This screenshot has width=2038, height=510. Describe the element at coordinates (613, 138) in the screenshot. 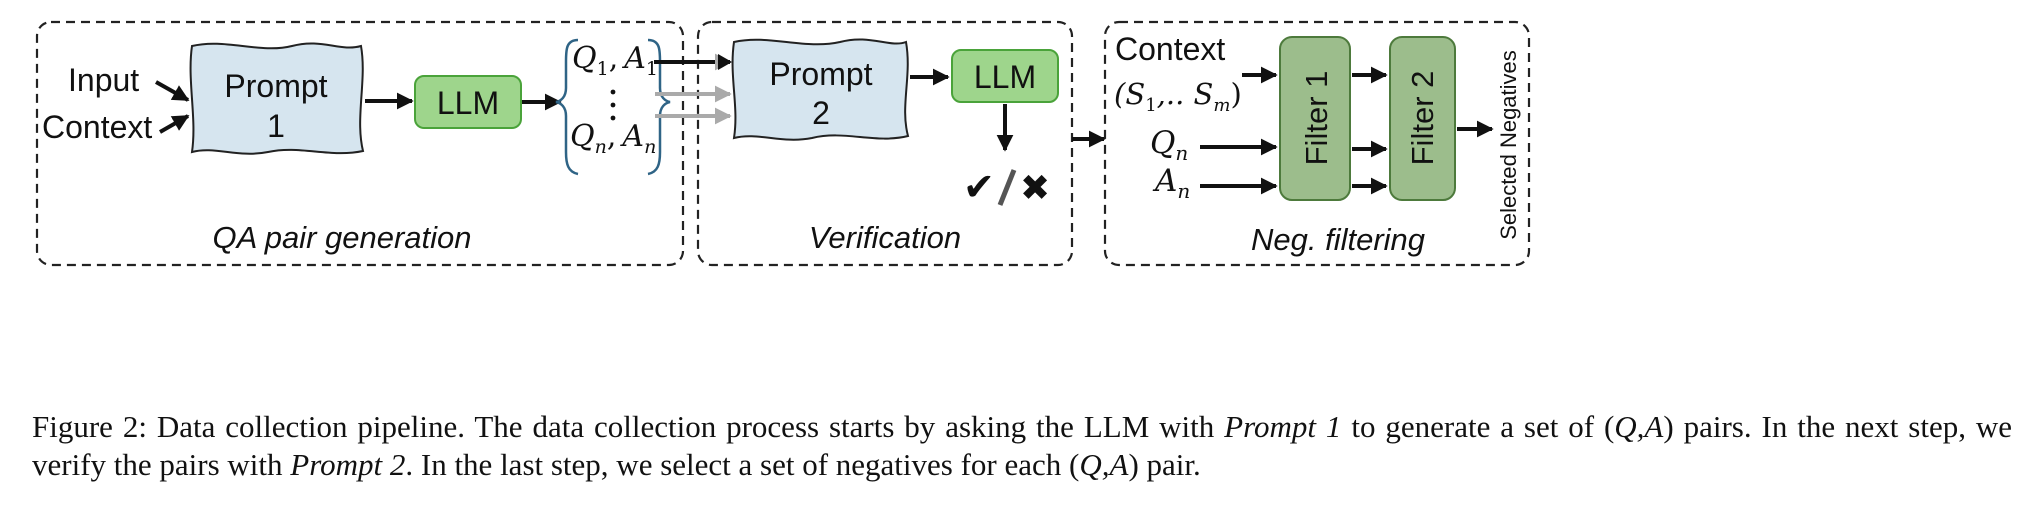

I see `qn-an-label: Qn, An` at that location.